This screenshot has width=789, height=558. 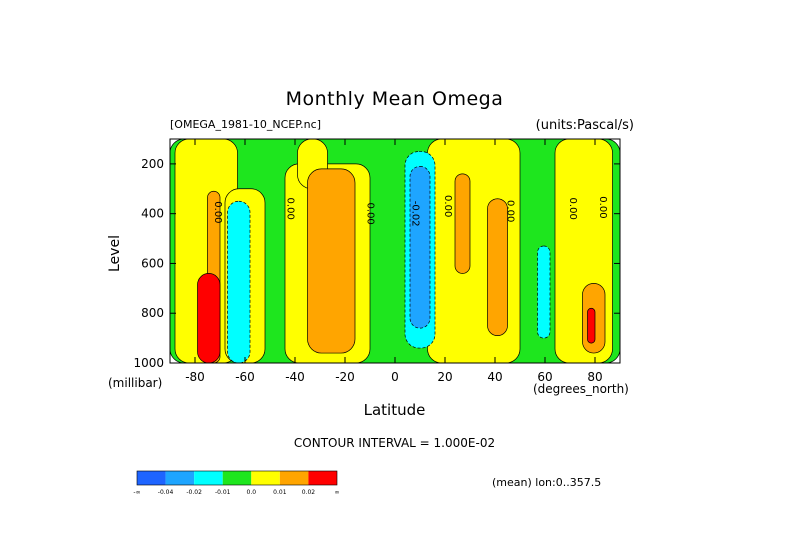 What do you see at coordinates (252, 492) in the screenshot?
I see `colorbar-label: 0.0` at bounding box center [252, 492].